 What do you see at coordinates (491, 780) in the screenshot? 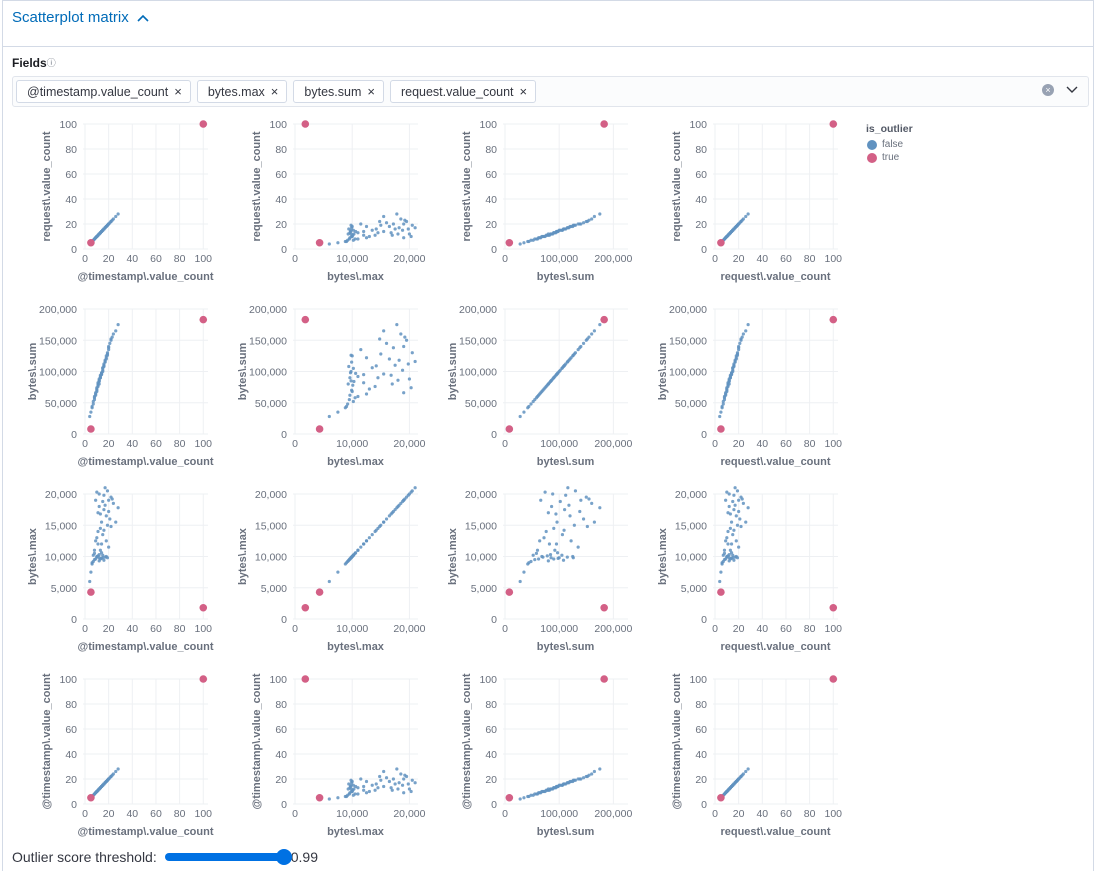
I see `y-tick-label: 20` at bounding box center [491, 780].